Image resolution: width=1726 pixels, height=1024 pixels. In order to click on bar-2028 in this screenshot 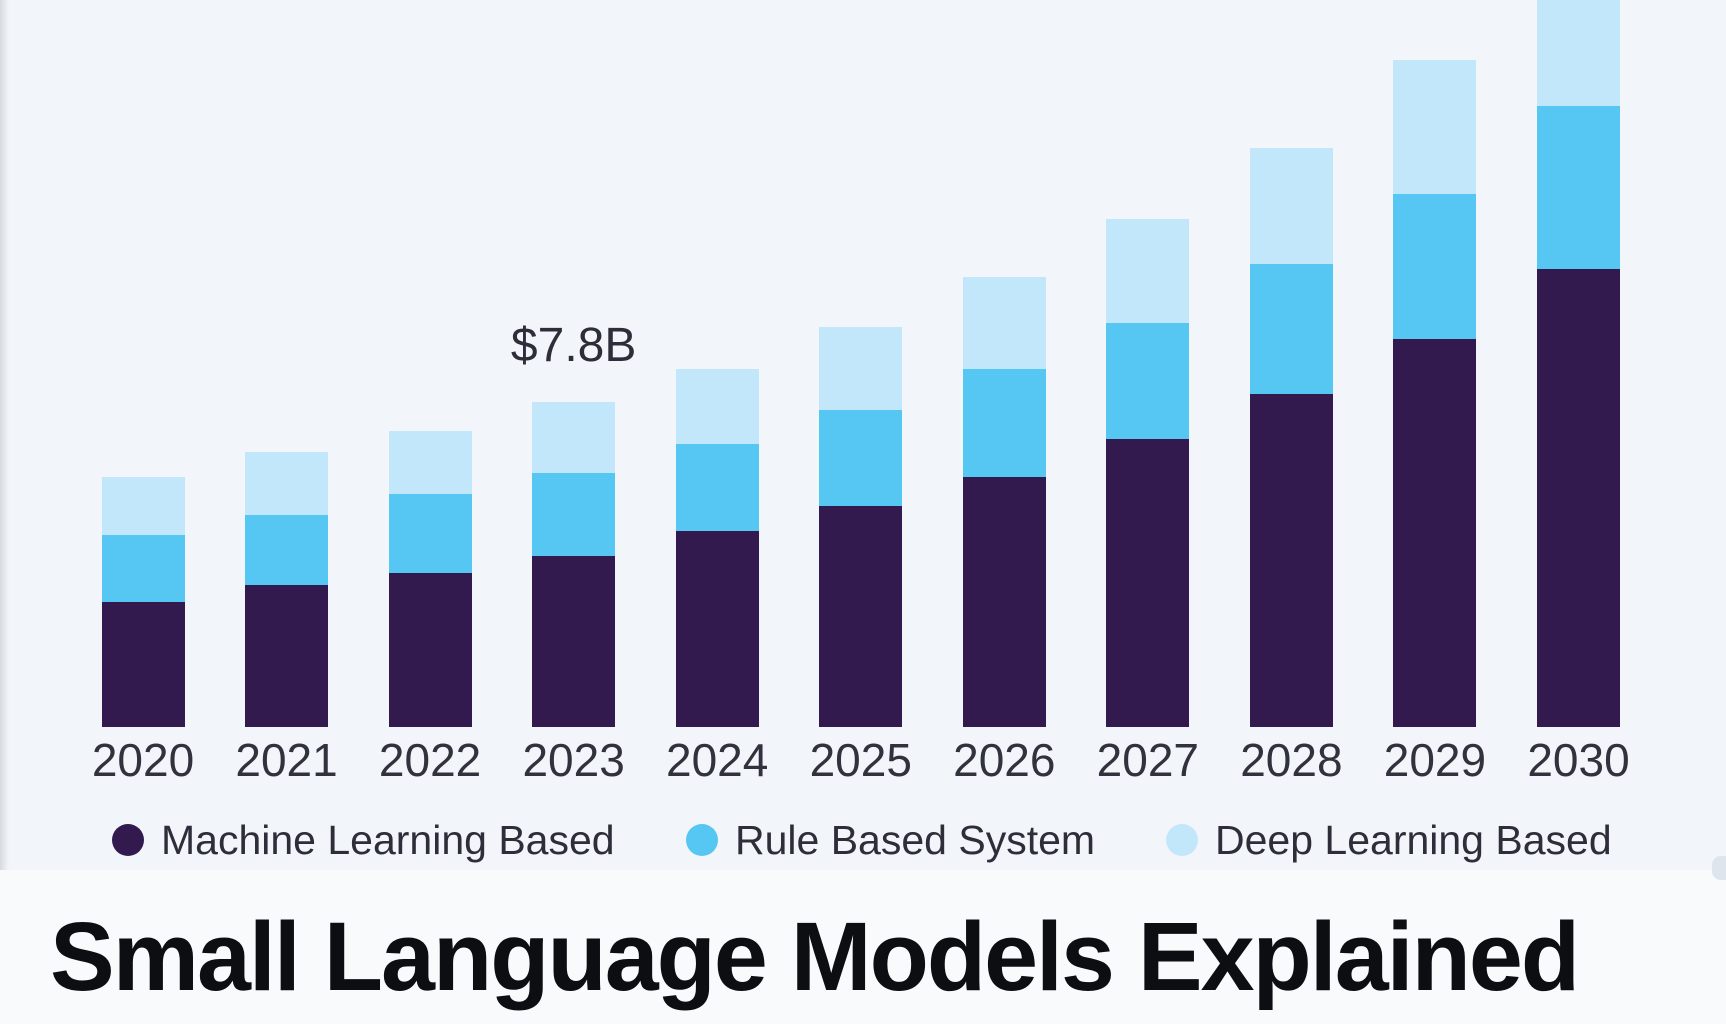, I will do `click(1291, 437)`.